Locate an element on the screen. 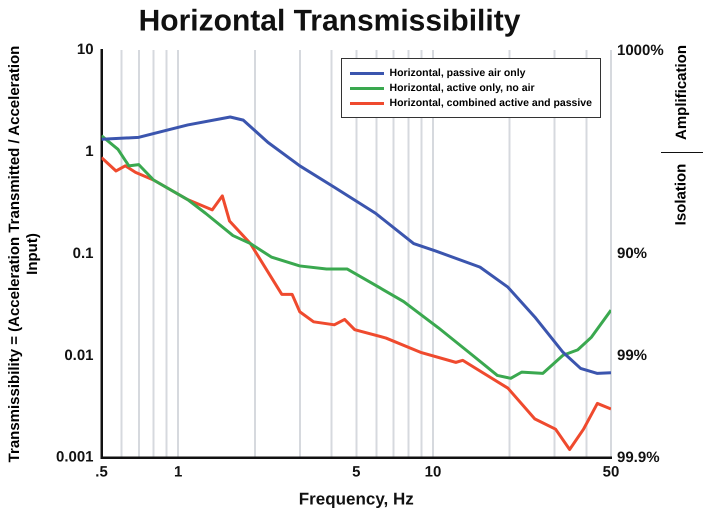  y-tick-label: 1 is located at coordinates (89, 151).